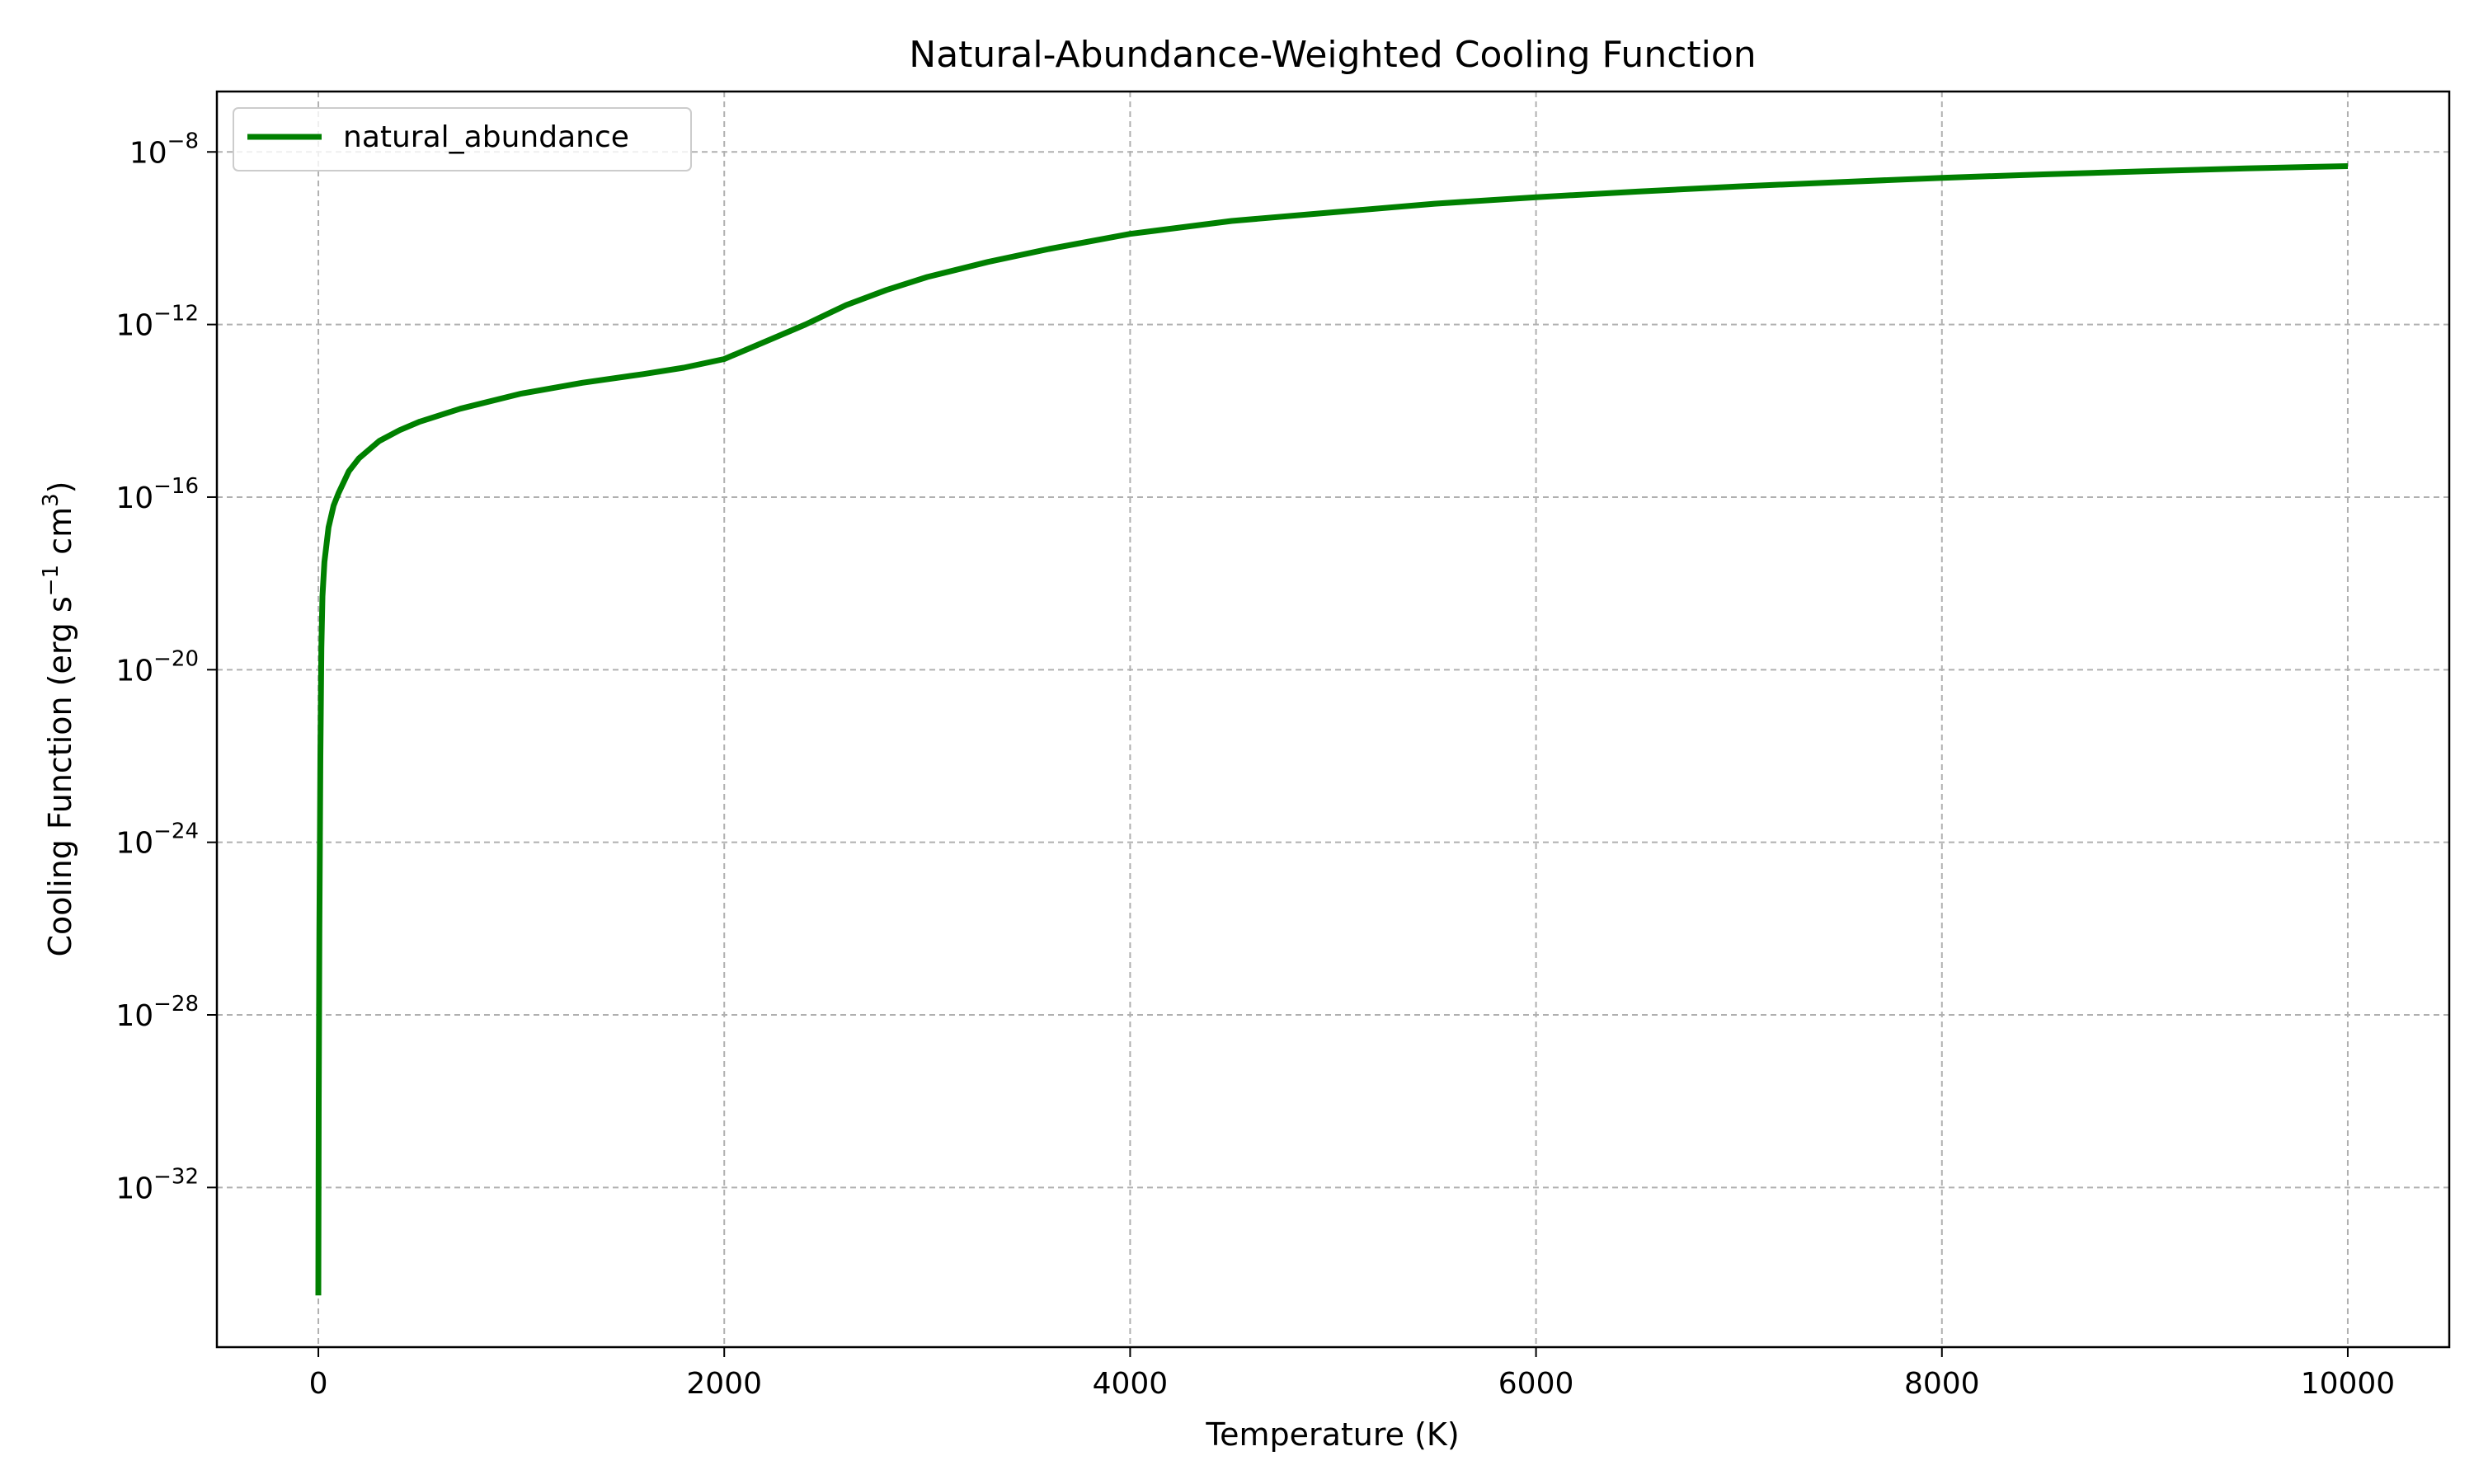 This screenshot has width=2474, height=1484. I want to click on y-axis-label-text: Cooling Function (erg s, so click(60, 776).